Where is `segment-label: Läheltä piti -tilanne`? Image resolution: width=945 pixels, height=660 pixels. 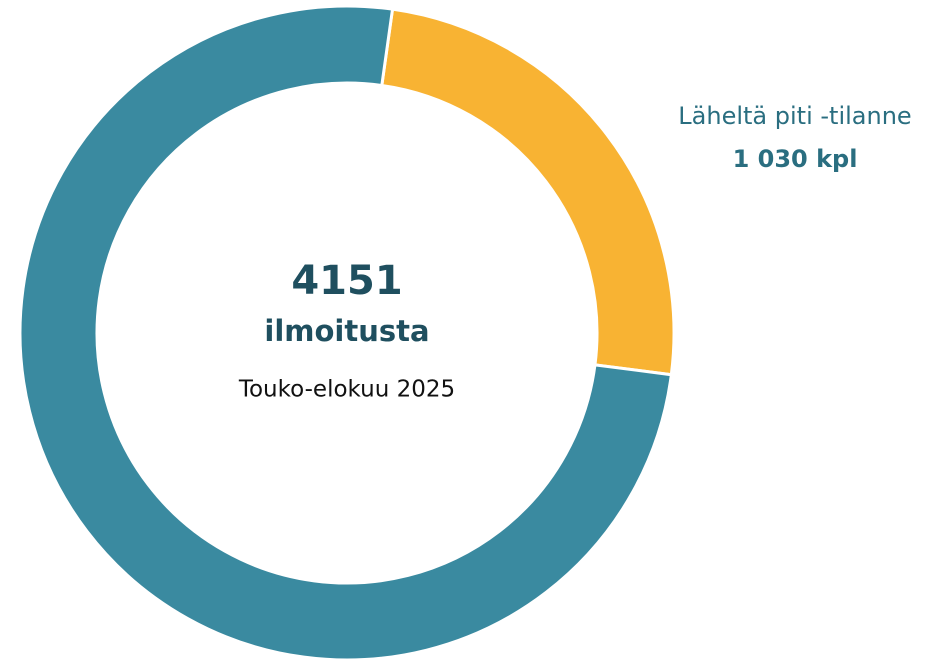
segment-label: Läheltä piti -tilanne is located at coordinates (794, 116).